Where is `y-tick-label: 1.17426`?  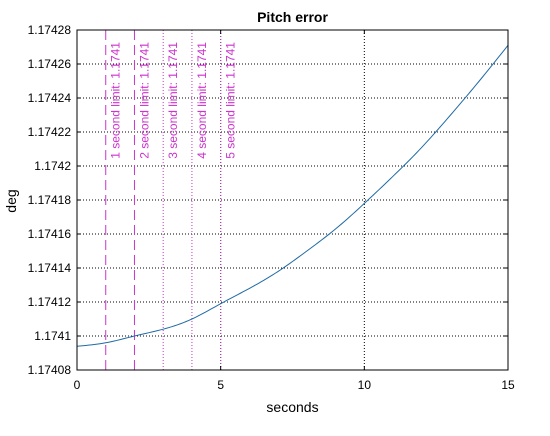
y-tick-label: 1.17426 is located at coordinates (50, 64).